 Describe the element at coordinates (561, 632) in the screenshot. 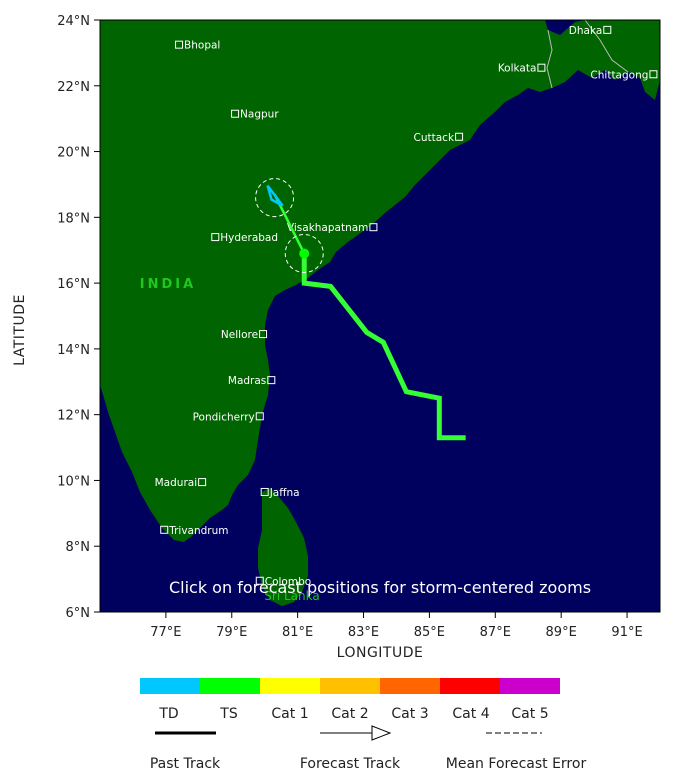

I see `x-tick-label: 89°E` at that location.